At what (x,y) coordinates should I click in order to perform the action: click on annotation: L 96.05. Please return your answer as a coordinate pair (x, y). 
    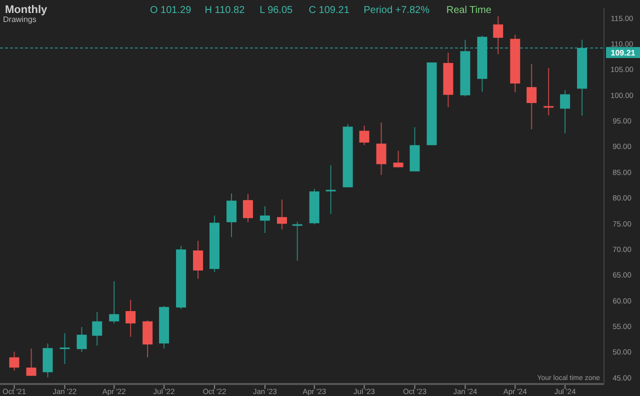
    Looking at the image, I should click on (277, 10).